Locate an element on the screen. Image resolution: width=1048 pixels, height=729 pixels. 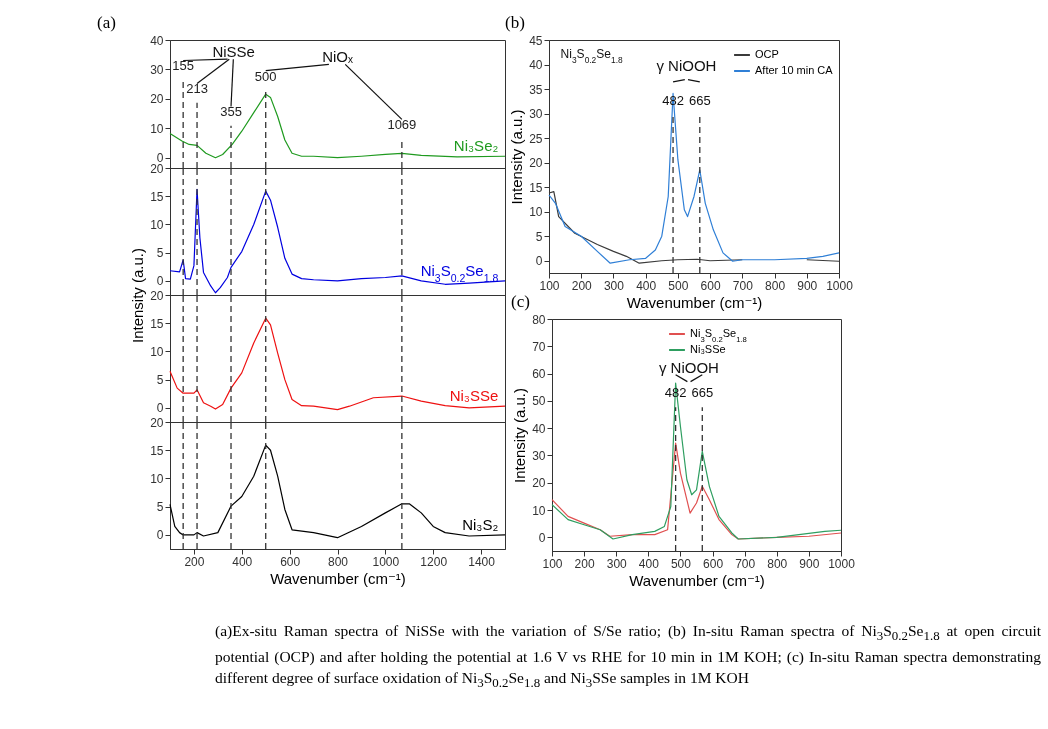
ref-line-label: 355 is located at coordinates (231, 112).